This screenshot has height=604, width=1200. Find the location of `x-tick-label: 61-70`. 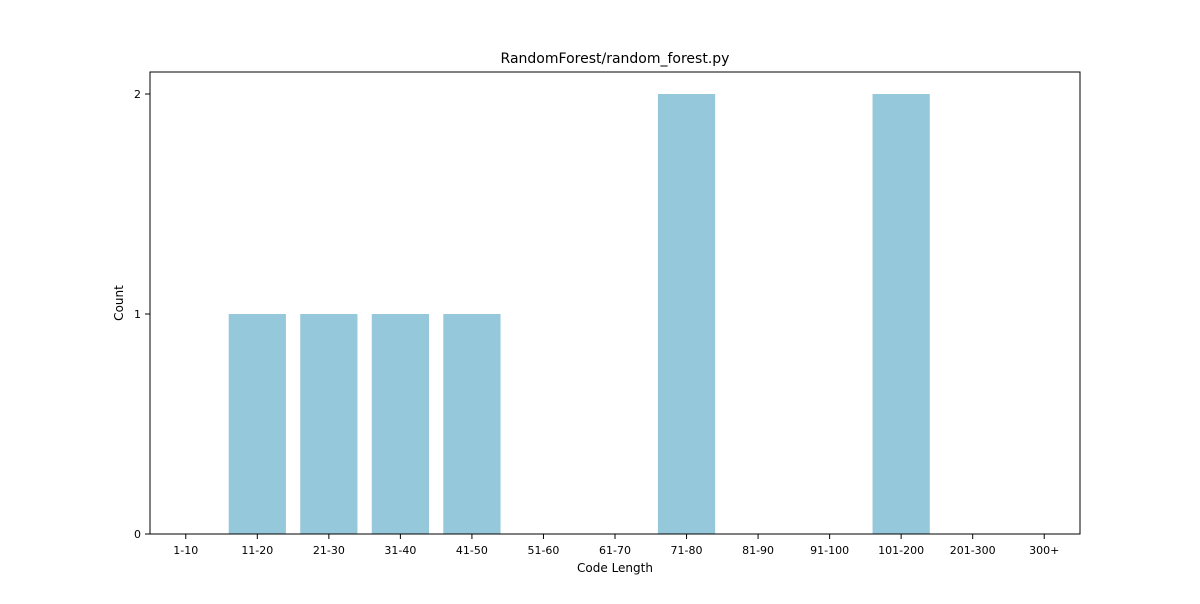

x-tick-label: 61-70 is located at coordinates (615, 550).